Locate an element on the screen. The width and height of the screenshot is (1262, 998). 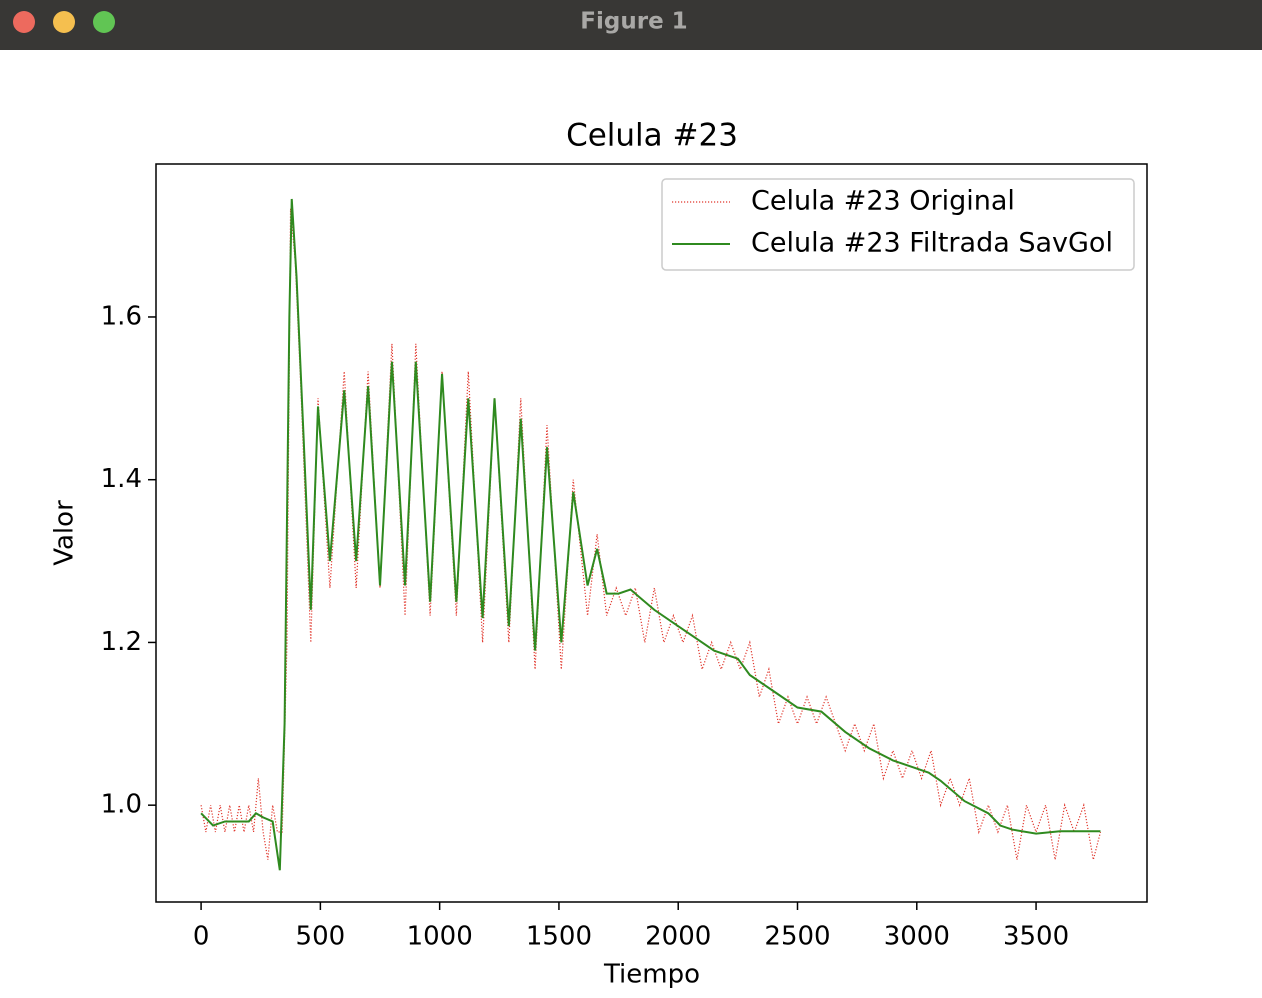
y-axis-label: Valor is located at coordinates (65, 533).